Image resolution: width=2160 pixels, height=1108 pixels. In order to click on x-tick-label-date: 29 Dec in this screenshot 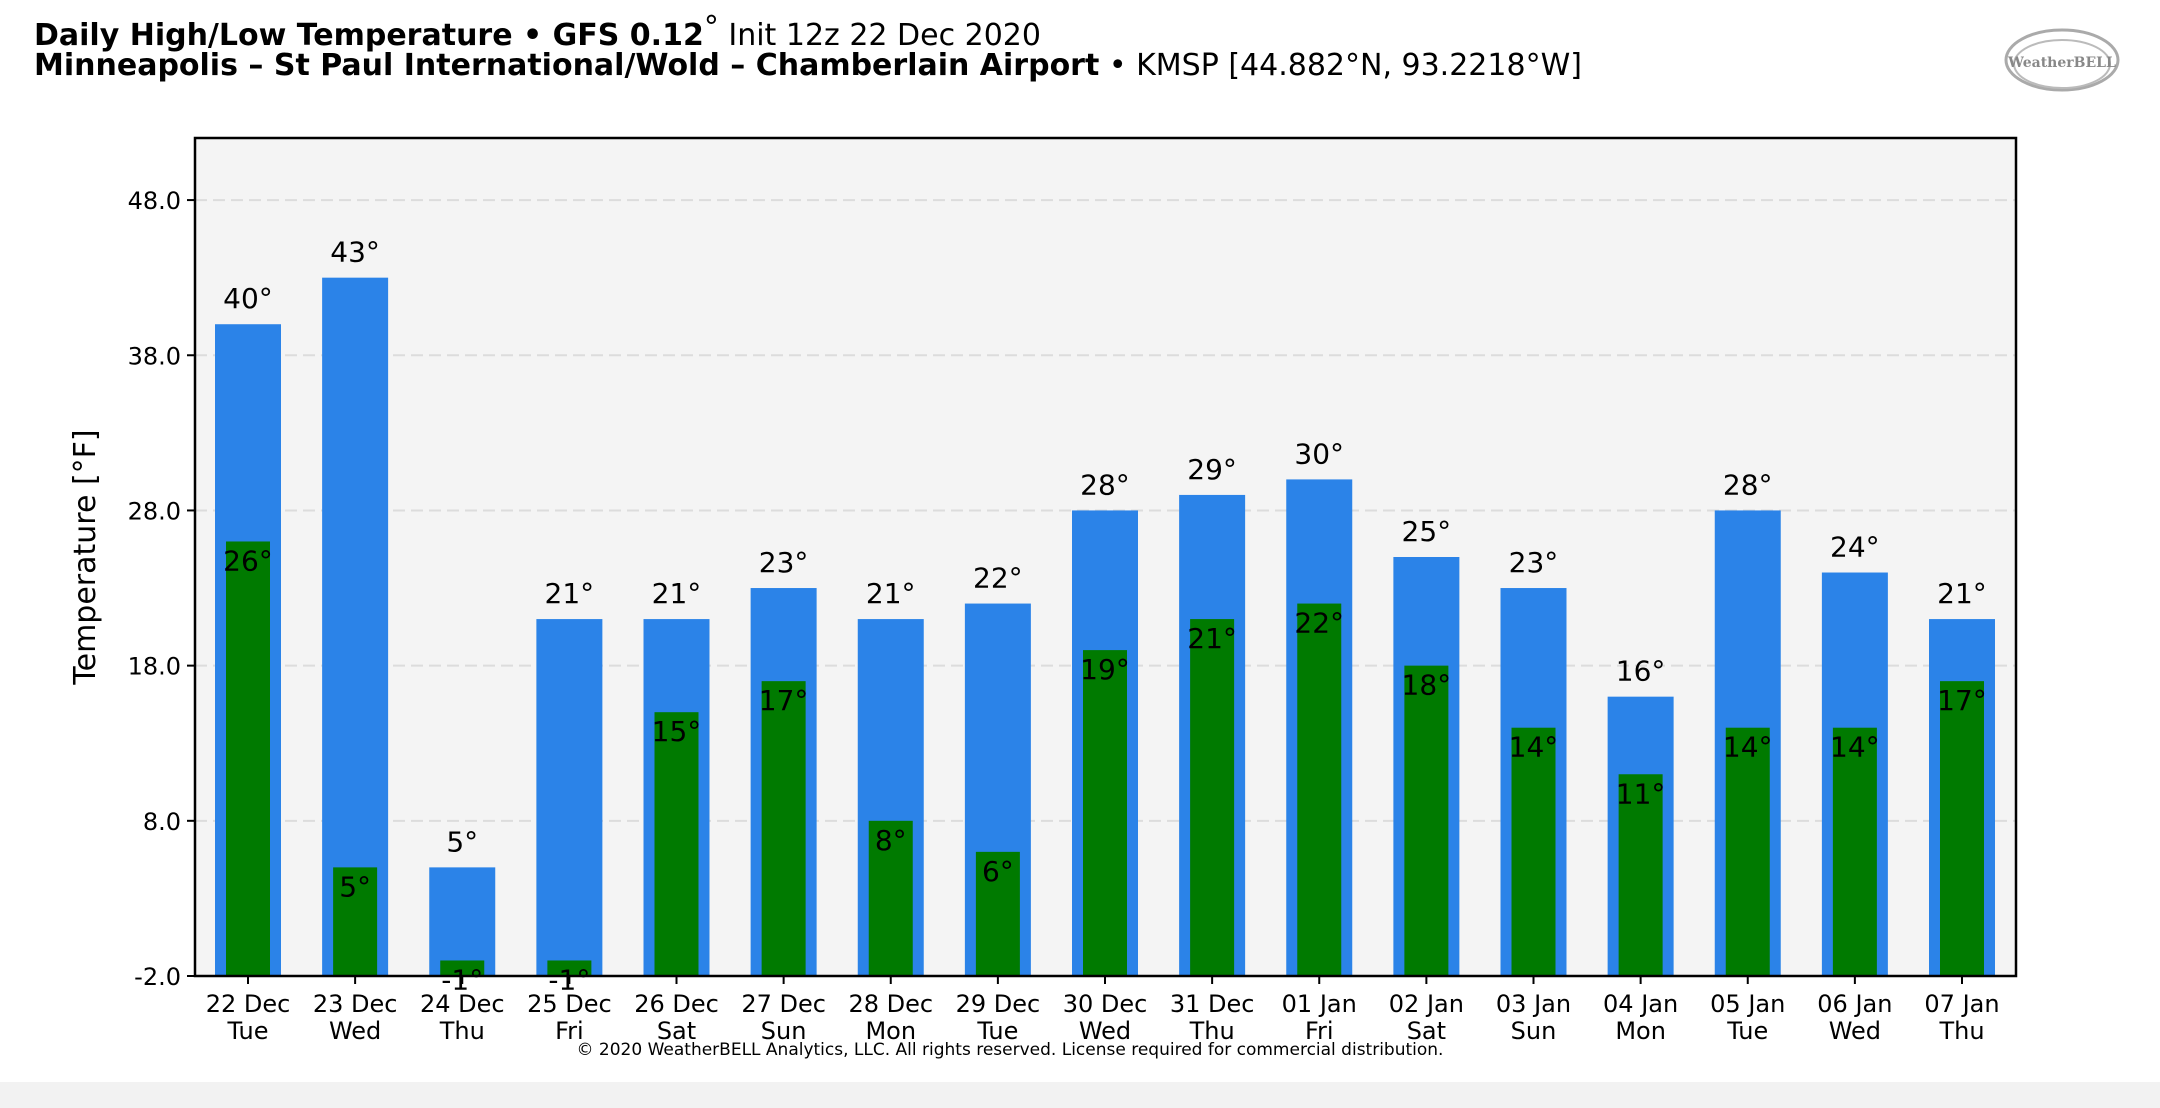, I will do `click(998, 1004)`.